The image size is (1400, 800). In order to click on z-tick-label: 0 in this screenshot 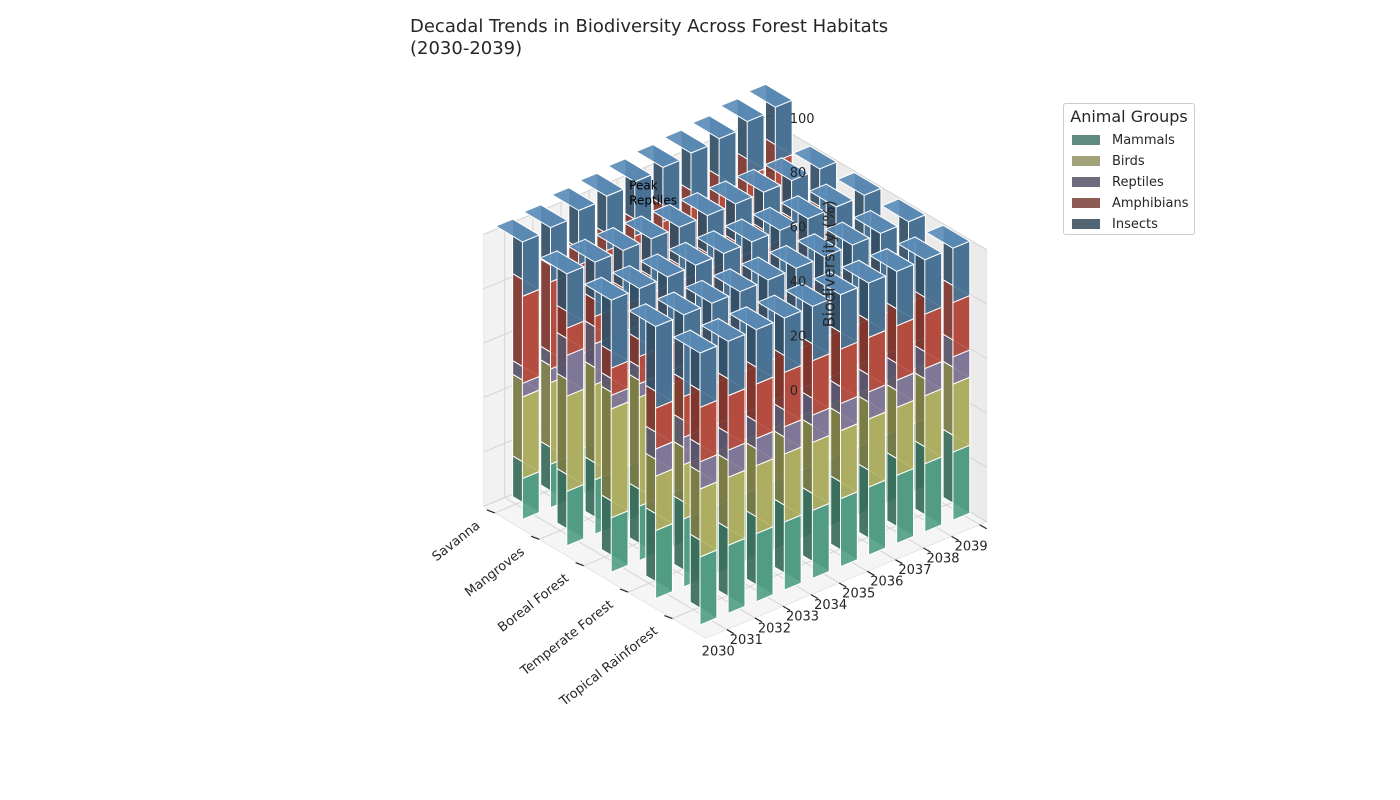, I will do `click(794, 391)`.